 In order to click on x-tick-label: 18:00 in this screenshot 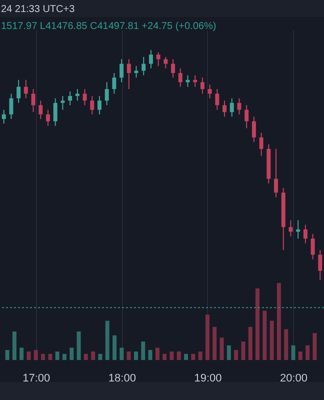, I will do `click(122, 378)`.